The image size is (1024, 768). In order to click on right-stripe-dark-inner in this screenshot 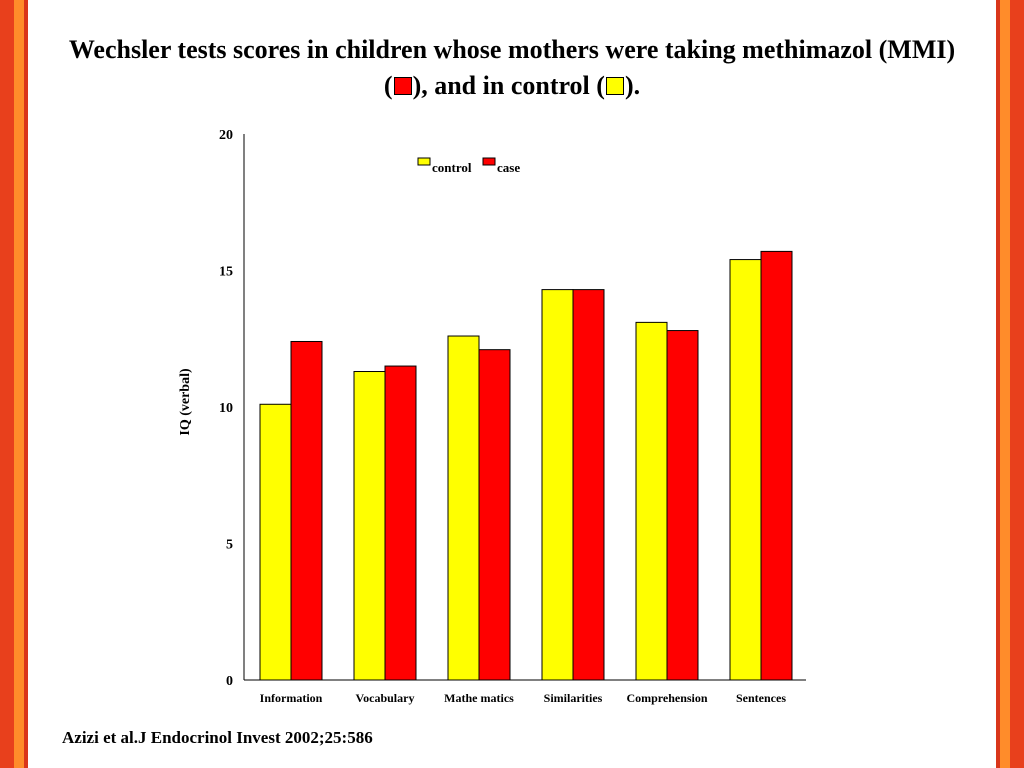, I will do `click(998, 384)`.